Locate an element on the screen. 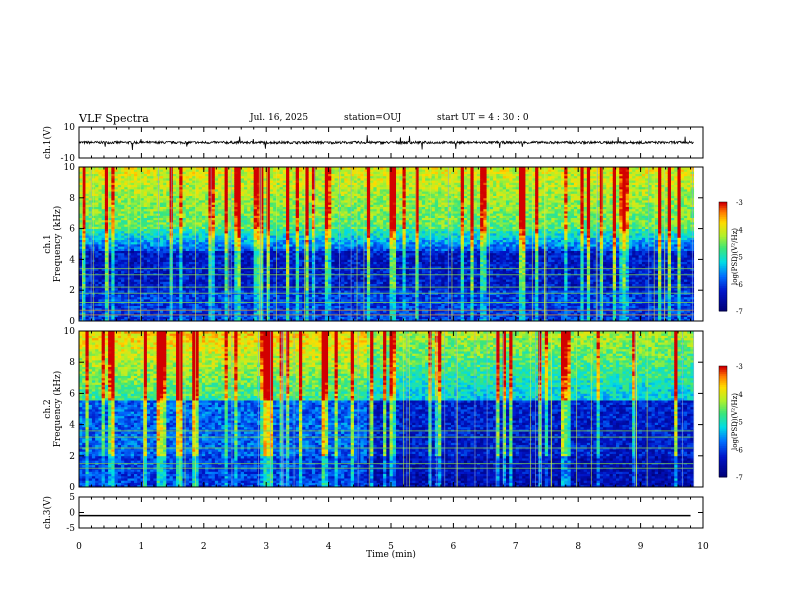  ch1-waveform-ytick-label: 10 is located at coordinates (70, 128).